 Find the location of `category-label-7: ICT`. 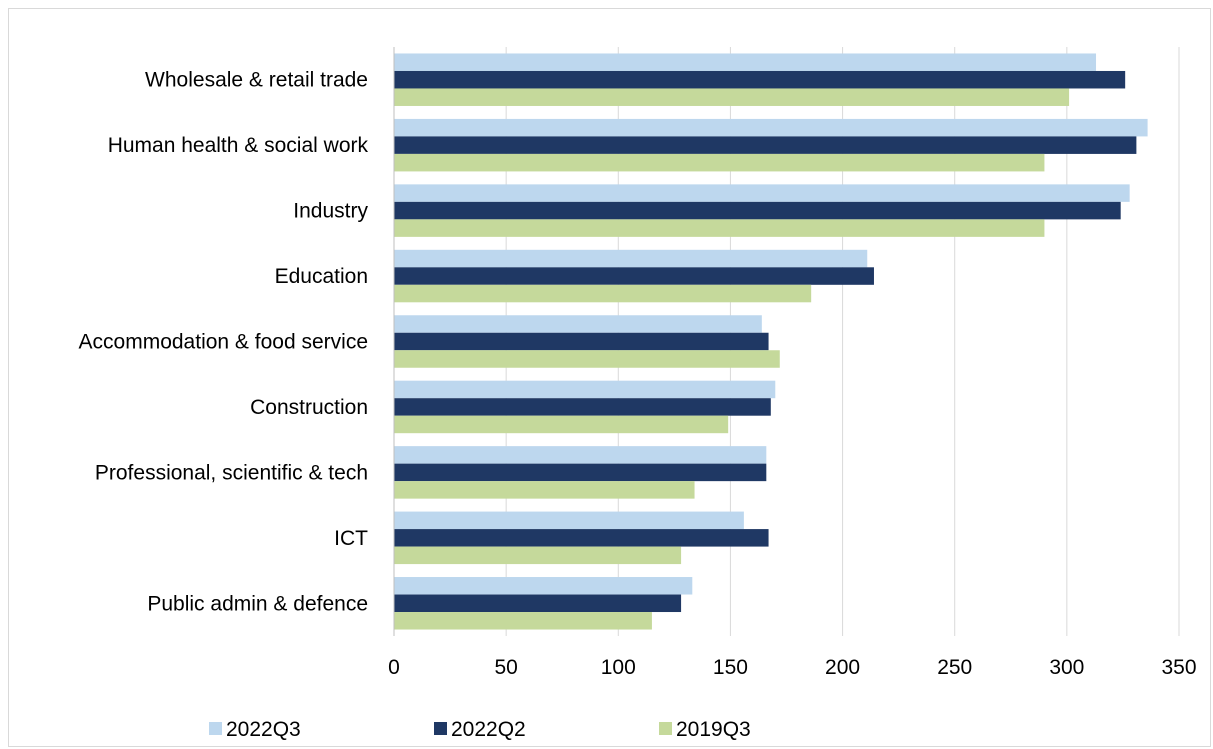

category-label-7: ICT is located at coordinates (351, 538).